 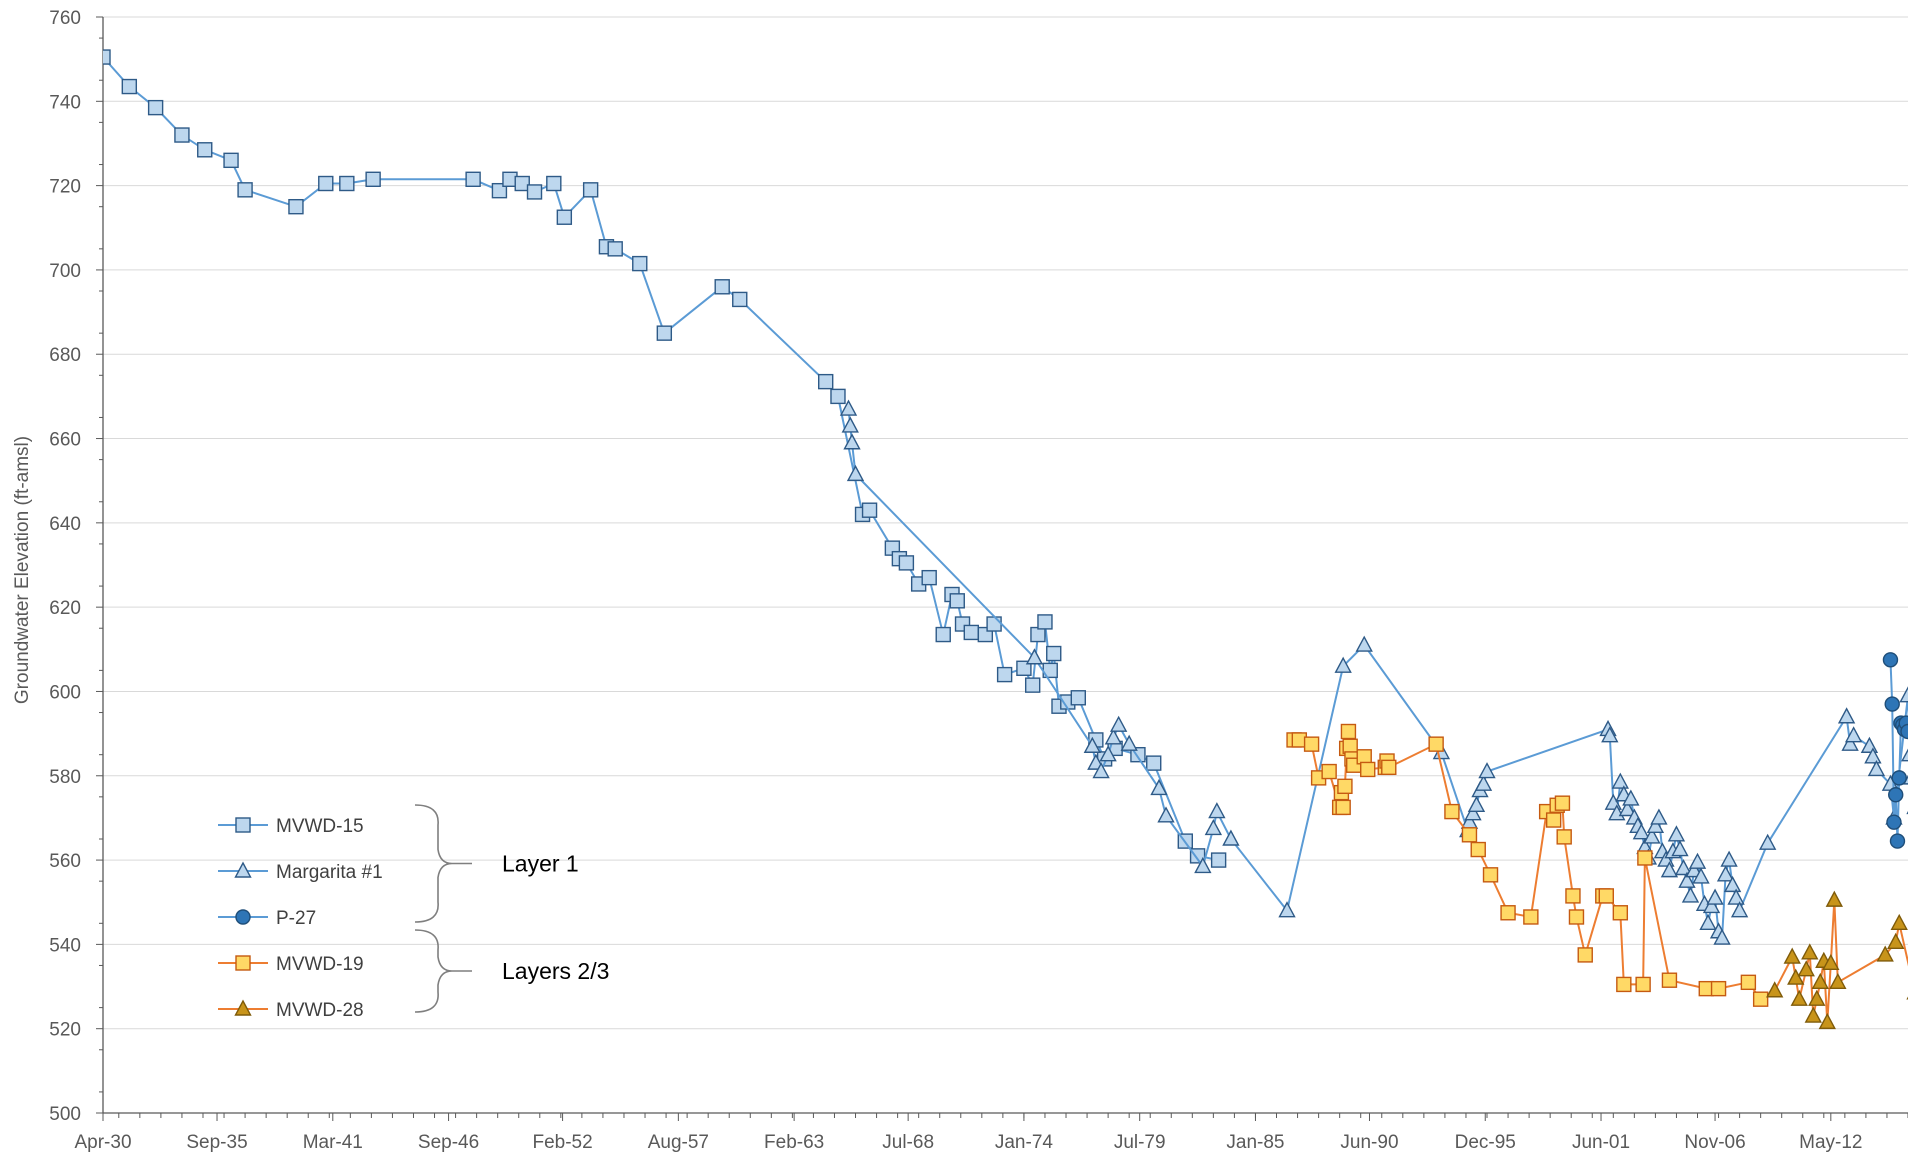 I want to click on y-tick-label: 760, so click(x=65, y=18).